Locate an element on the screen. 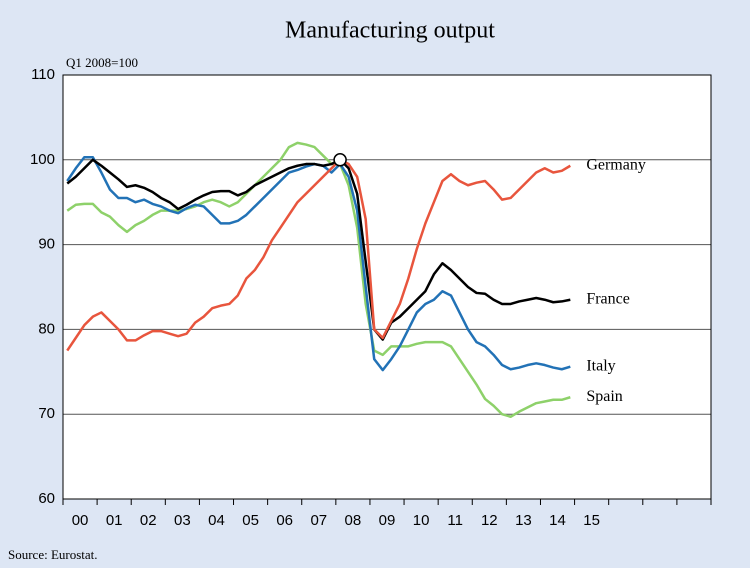 The width and height of the screenshot is (750, 568). x-tick-label: 11 is located at coordinates (455, 520).